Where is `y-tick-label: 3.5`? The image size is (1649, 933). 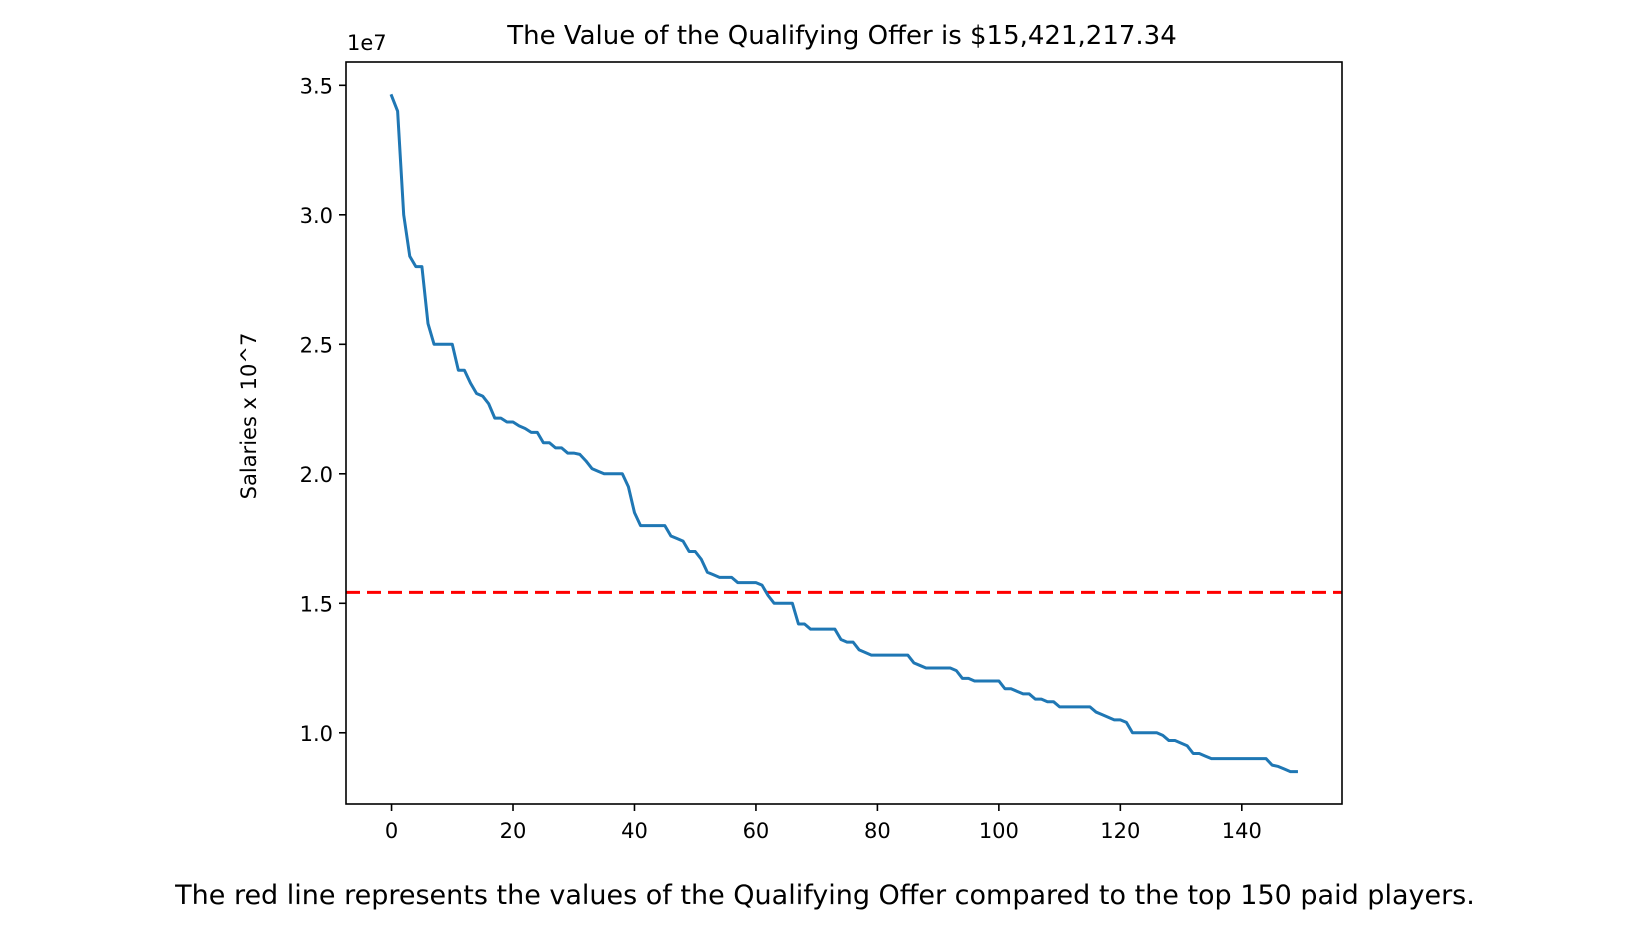
y-tick-label: 3.5 is located at coordinates (316, 86).